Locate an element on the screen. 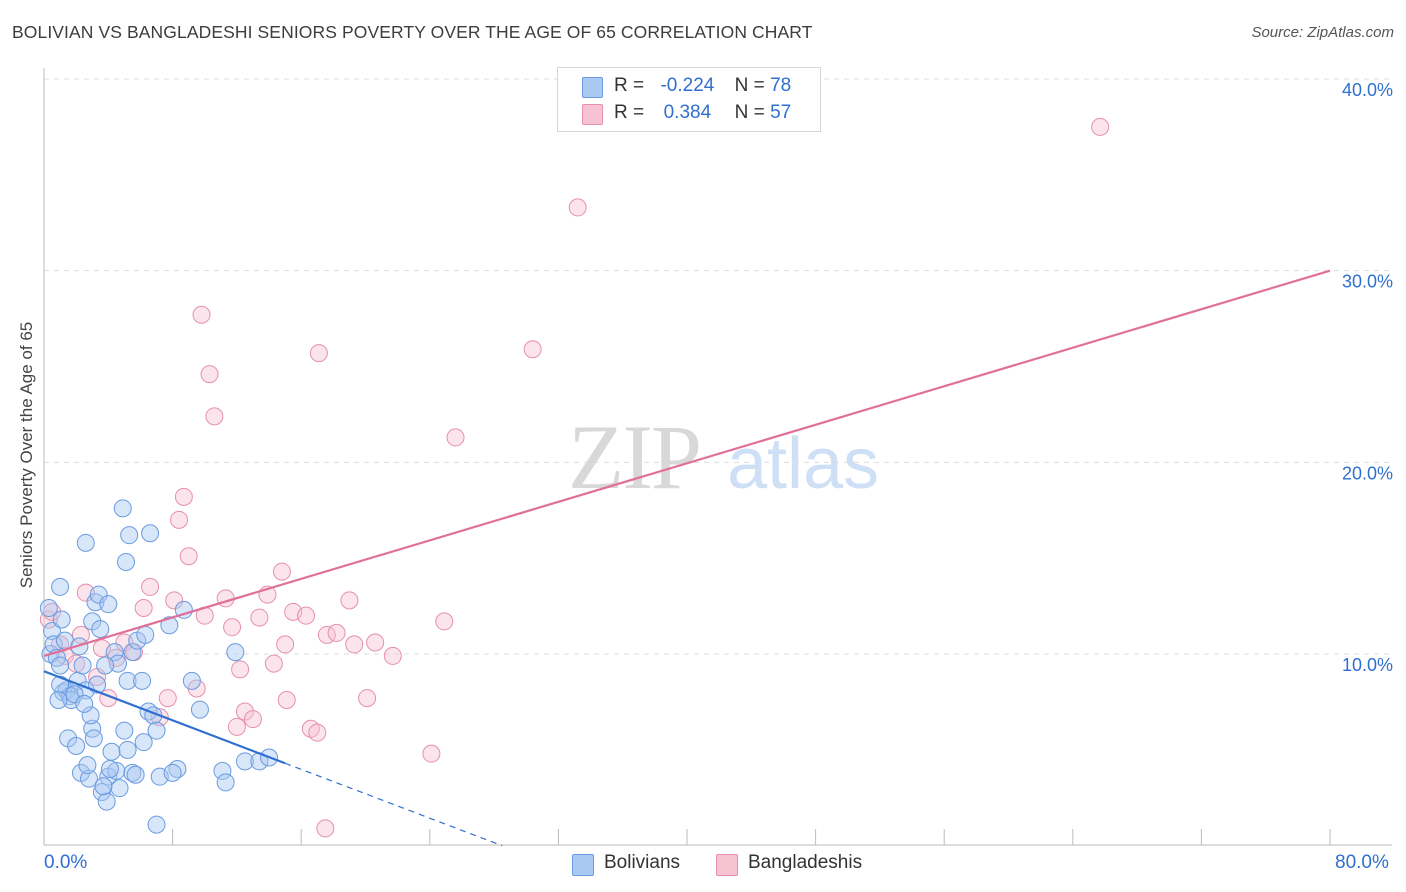 This screenshot has height=892, width=1406. r-value: -0.224 is located at coordinates (687, 85).